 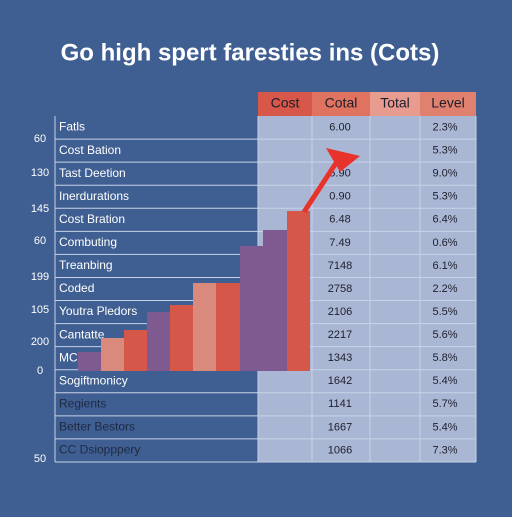 What do you see at coordinates (339, 220) in the screenshot?
I see `cell-value: 6.48` at bounding box center [339, 220].